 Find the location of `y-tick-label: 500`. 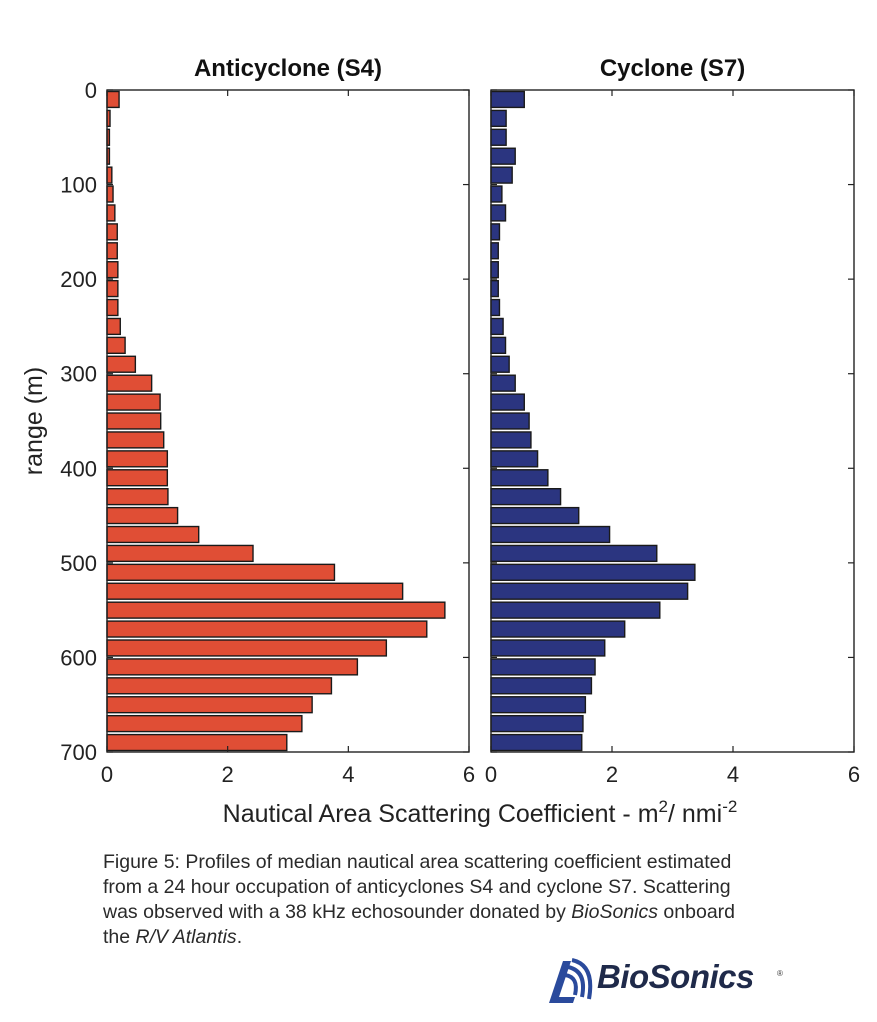

y-tick-label: 500 is located at coordinates (78, 563).